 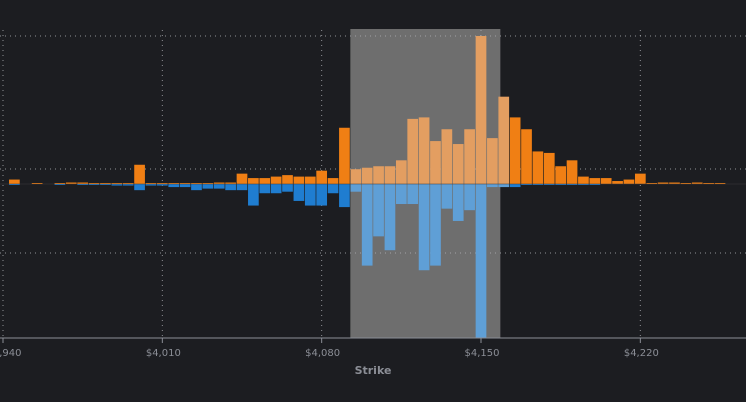 What do you see at coordinates (163, 353) in the screenshot?
I see `x-tick-label: $4,010` at bounding box center [163, 353].